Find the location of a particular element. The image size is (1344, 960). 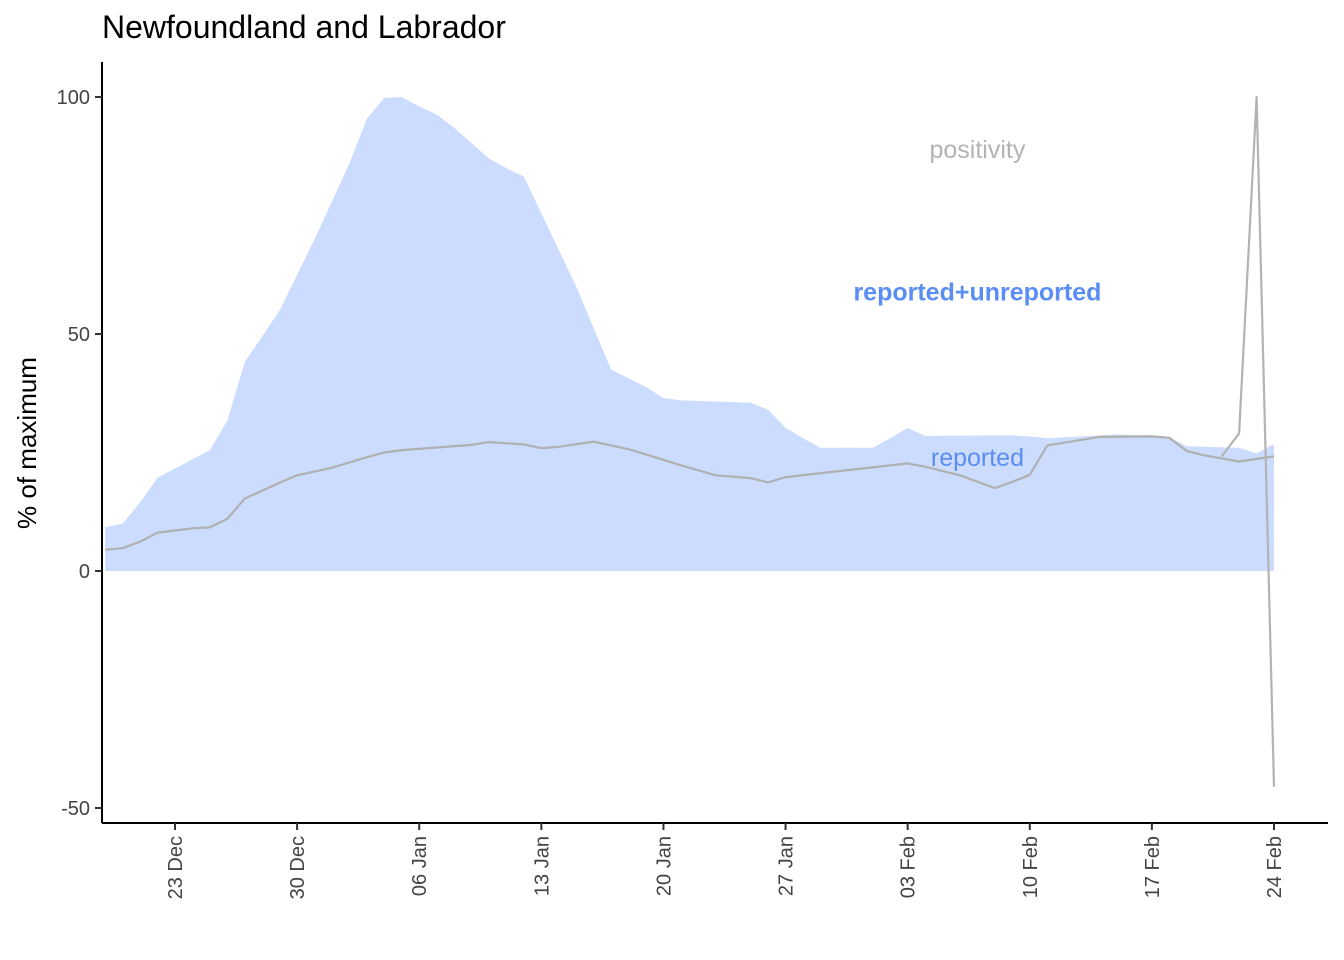

y-tick-label: 0 is located at coordinates (84, 572).